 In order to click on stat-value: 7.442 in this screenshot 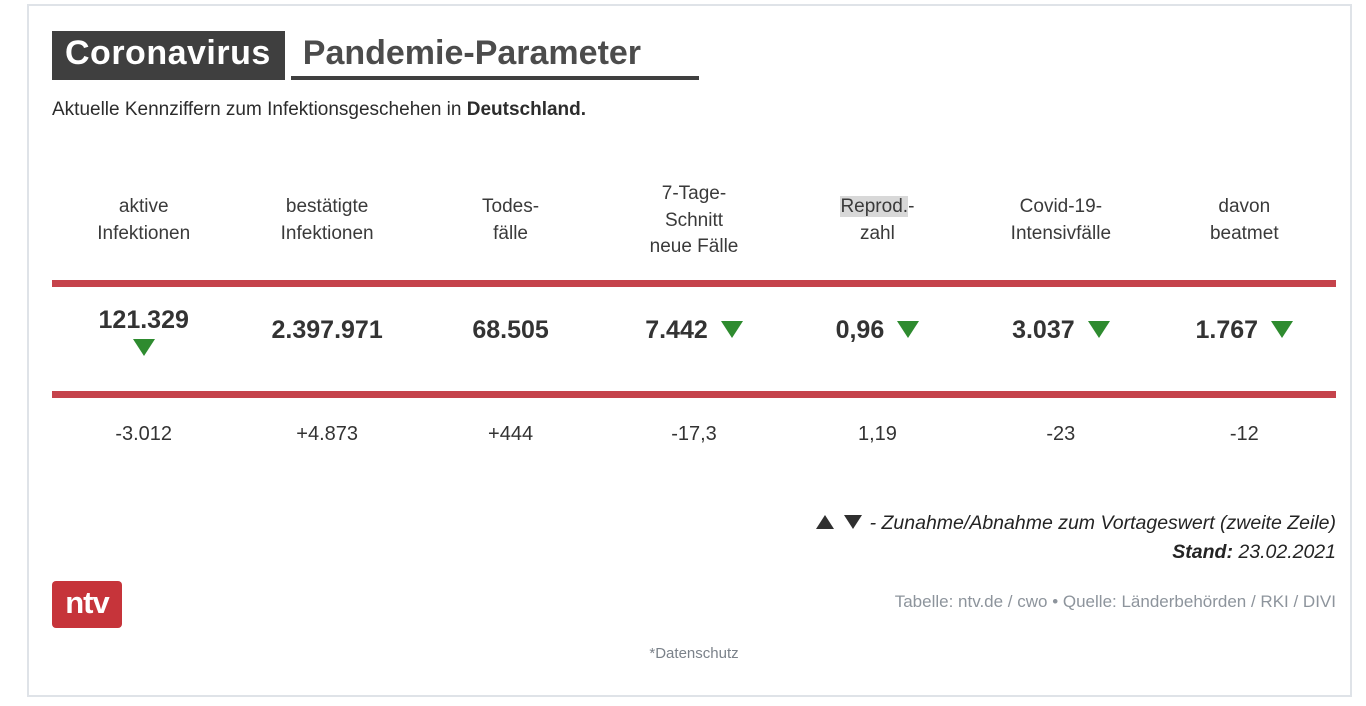, I will do `click(676, 329)`.